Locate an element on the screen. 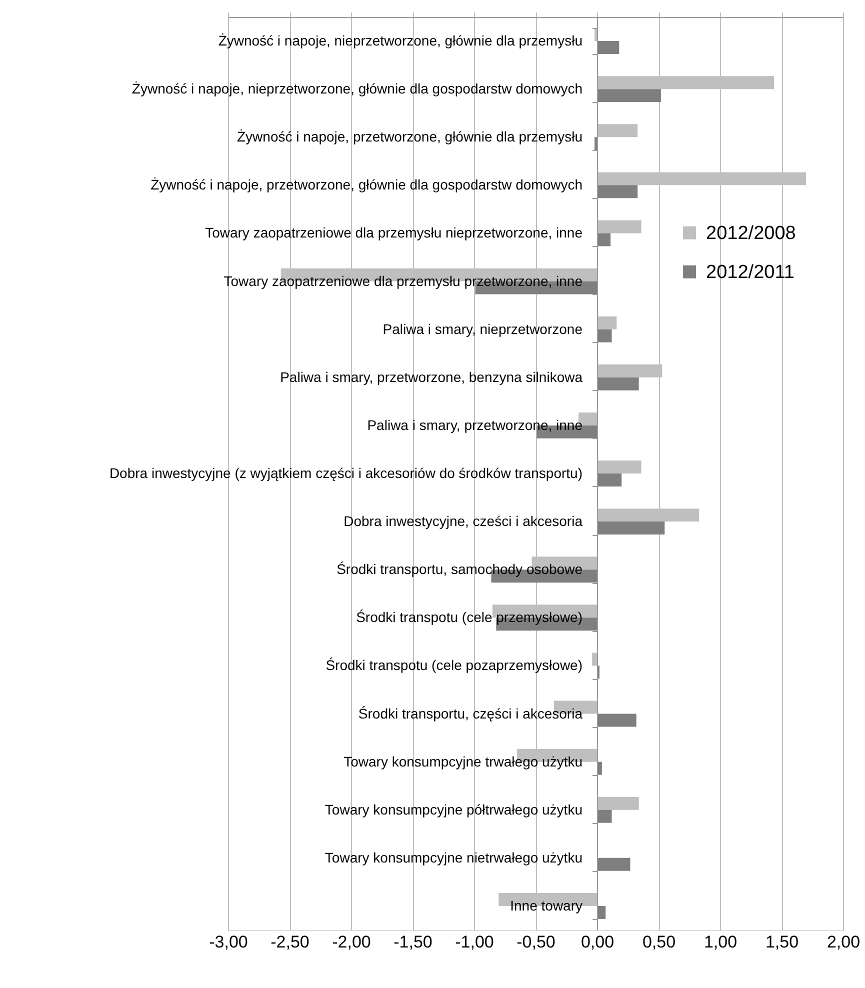 The image size is (865, 988). legend-label: 2012/2011 is located at coordinates (750, 272).